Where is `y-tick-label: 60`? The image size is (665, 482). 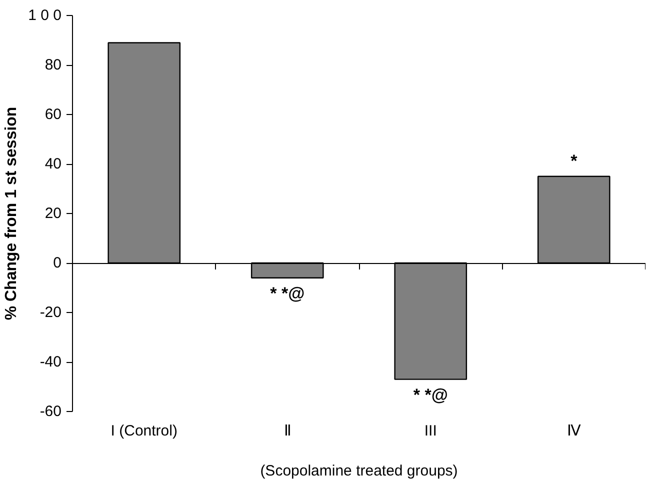 y-tick-label: 60 is located at coordinates (53, 114).